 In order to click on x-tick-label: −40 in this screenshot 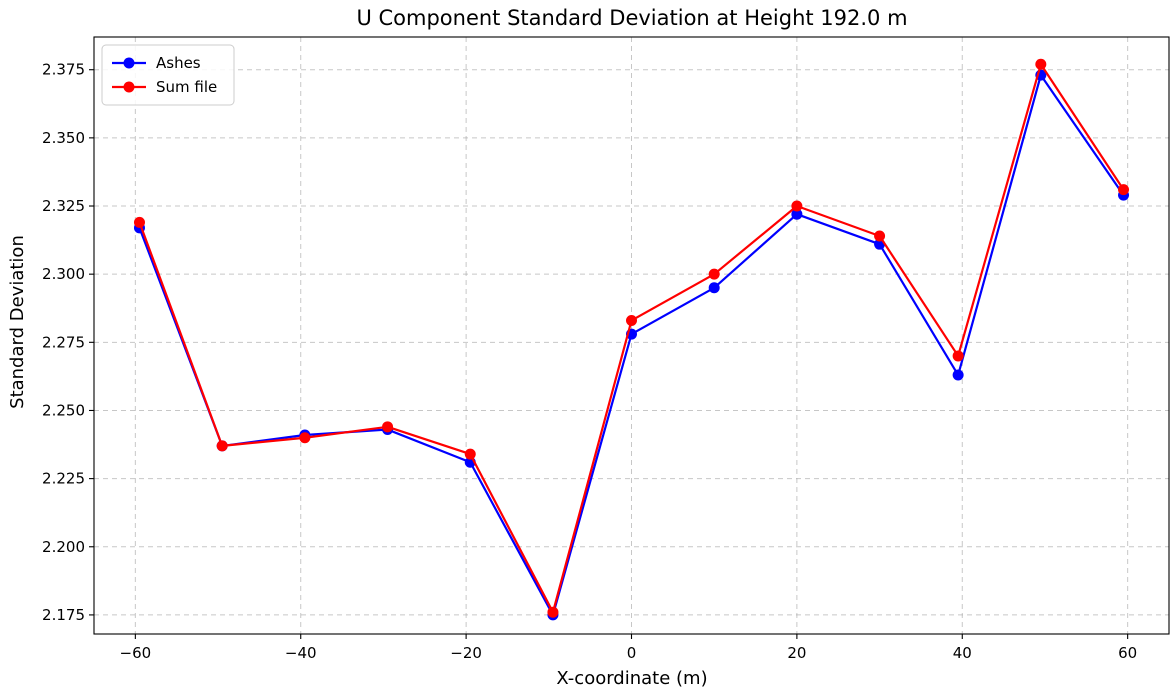, I will do `click(301, 653)`.